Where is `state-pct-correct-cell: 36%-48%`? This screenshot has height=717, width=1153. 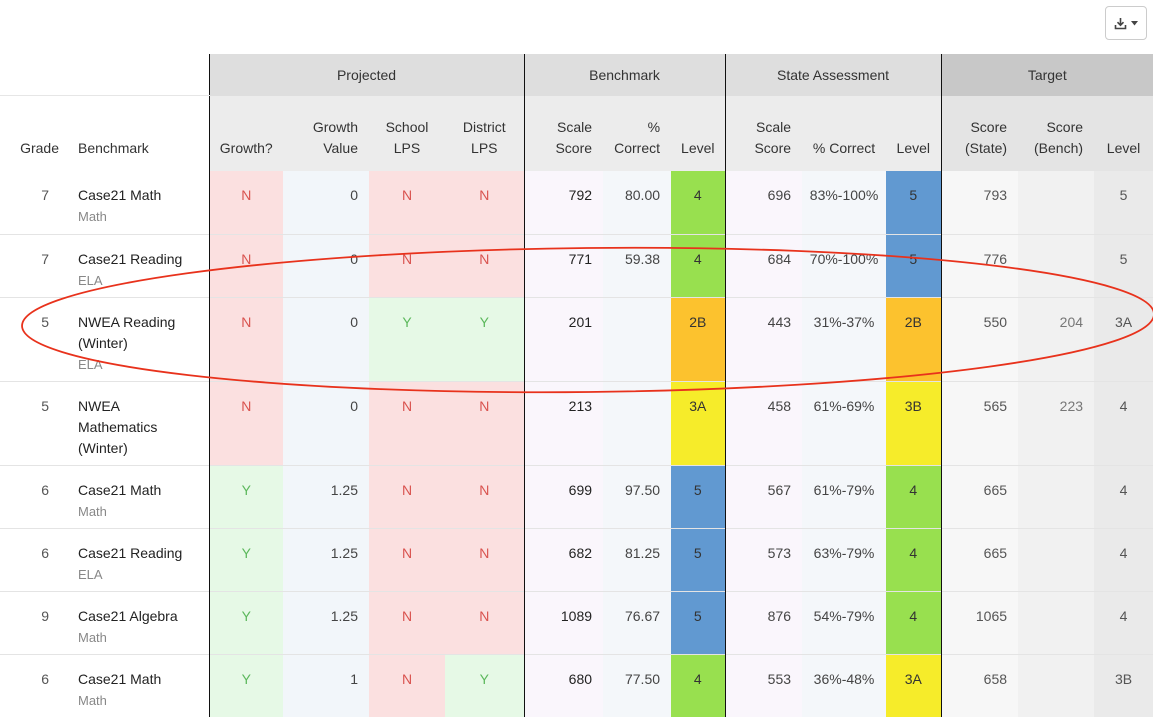 state-pct-correct-cell: 36%-48% is located at coordinates (844, 685).